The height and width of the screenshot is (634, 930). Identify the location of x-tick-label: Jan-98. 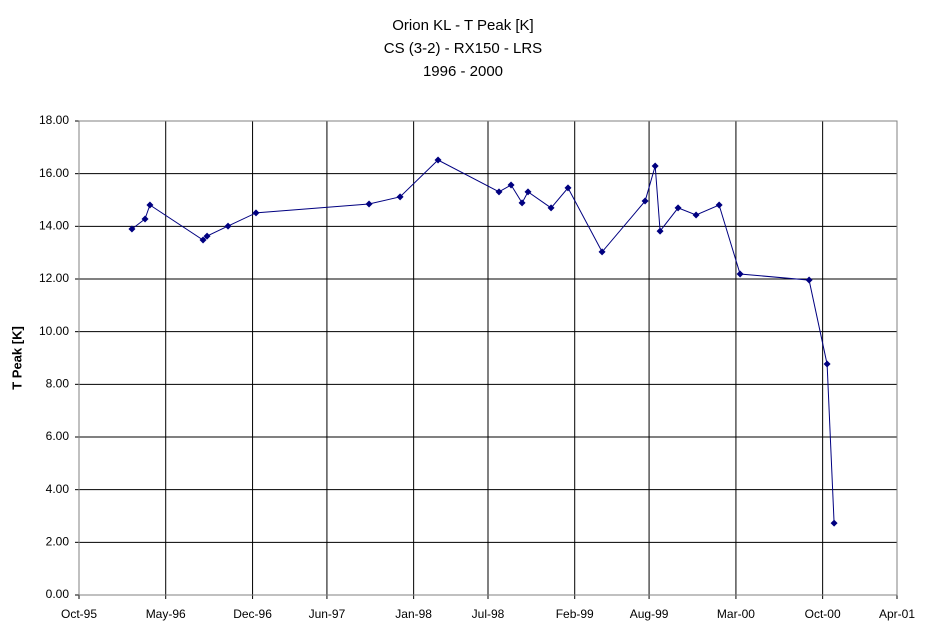
(413, 614).